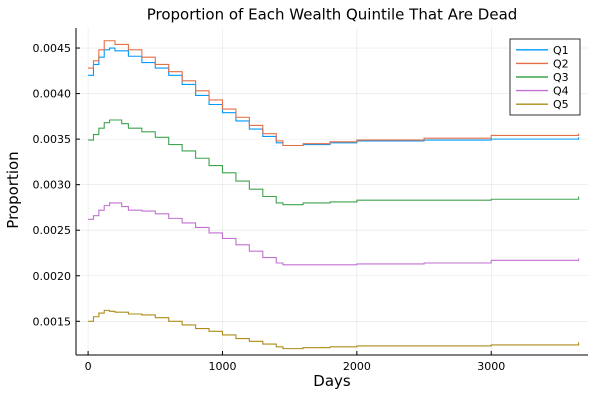 Image resolution: width=600 pixels, height=400 pixels. What do you see at coordinates (561, 91) in the screenshot?
I see `legend-label-q4: Q4` at bounding box center [561, 91].